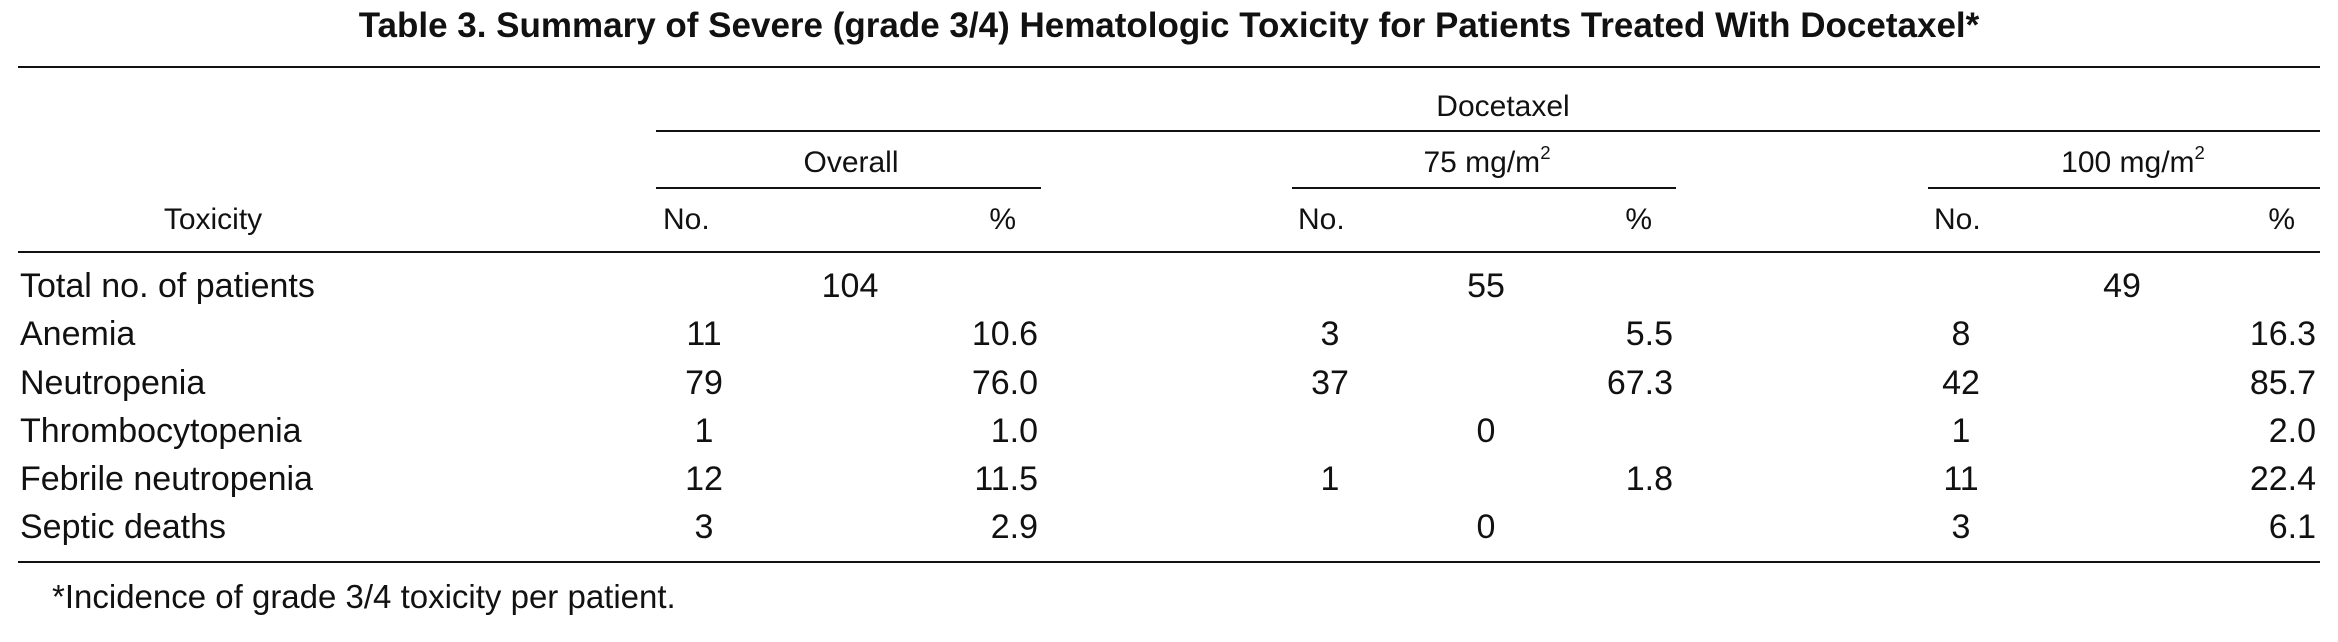 The height and width of the screenshot is (642, 2338). Describe the element at coordinates (2122, 286) in the screenshot. I see `total-100: 49` at that location.